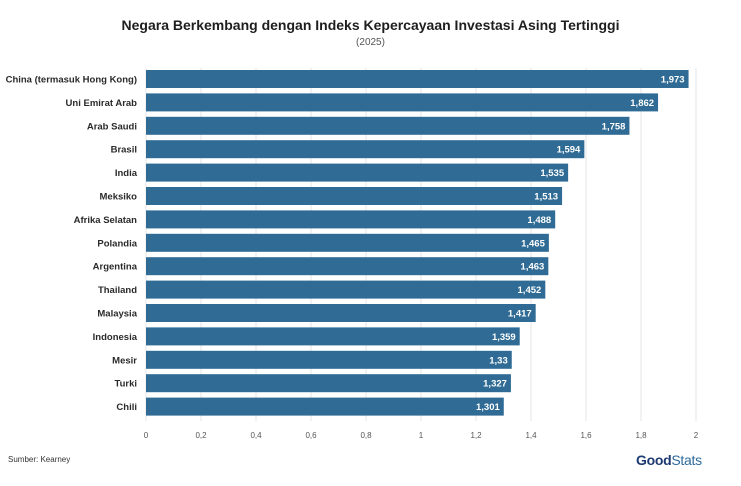 The image size is (741, 486). Describe the element at coordinates (614, 126) in the screenshot. I see `value-label: 1,758` at that location.